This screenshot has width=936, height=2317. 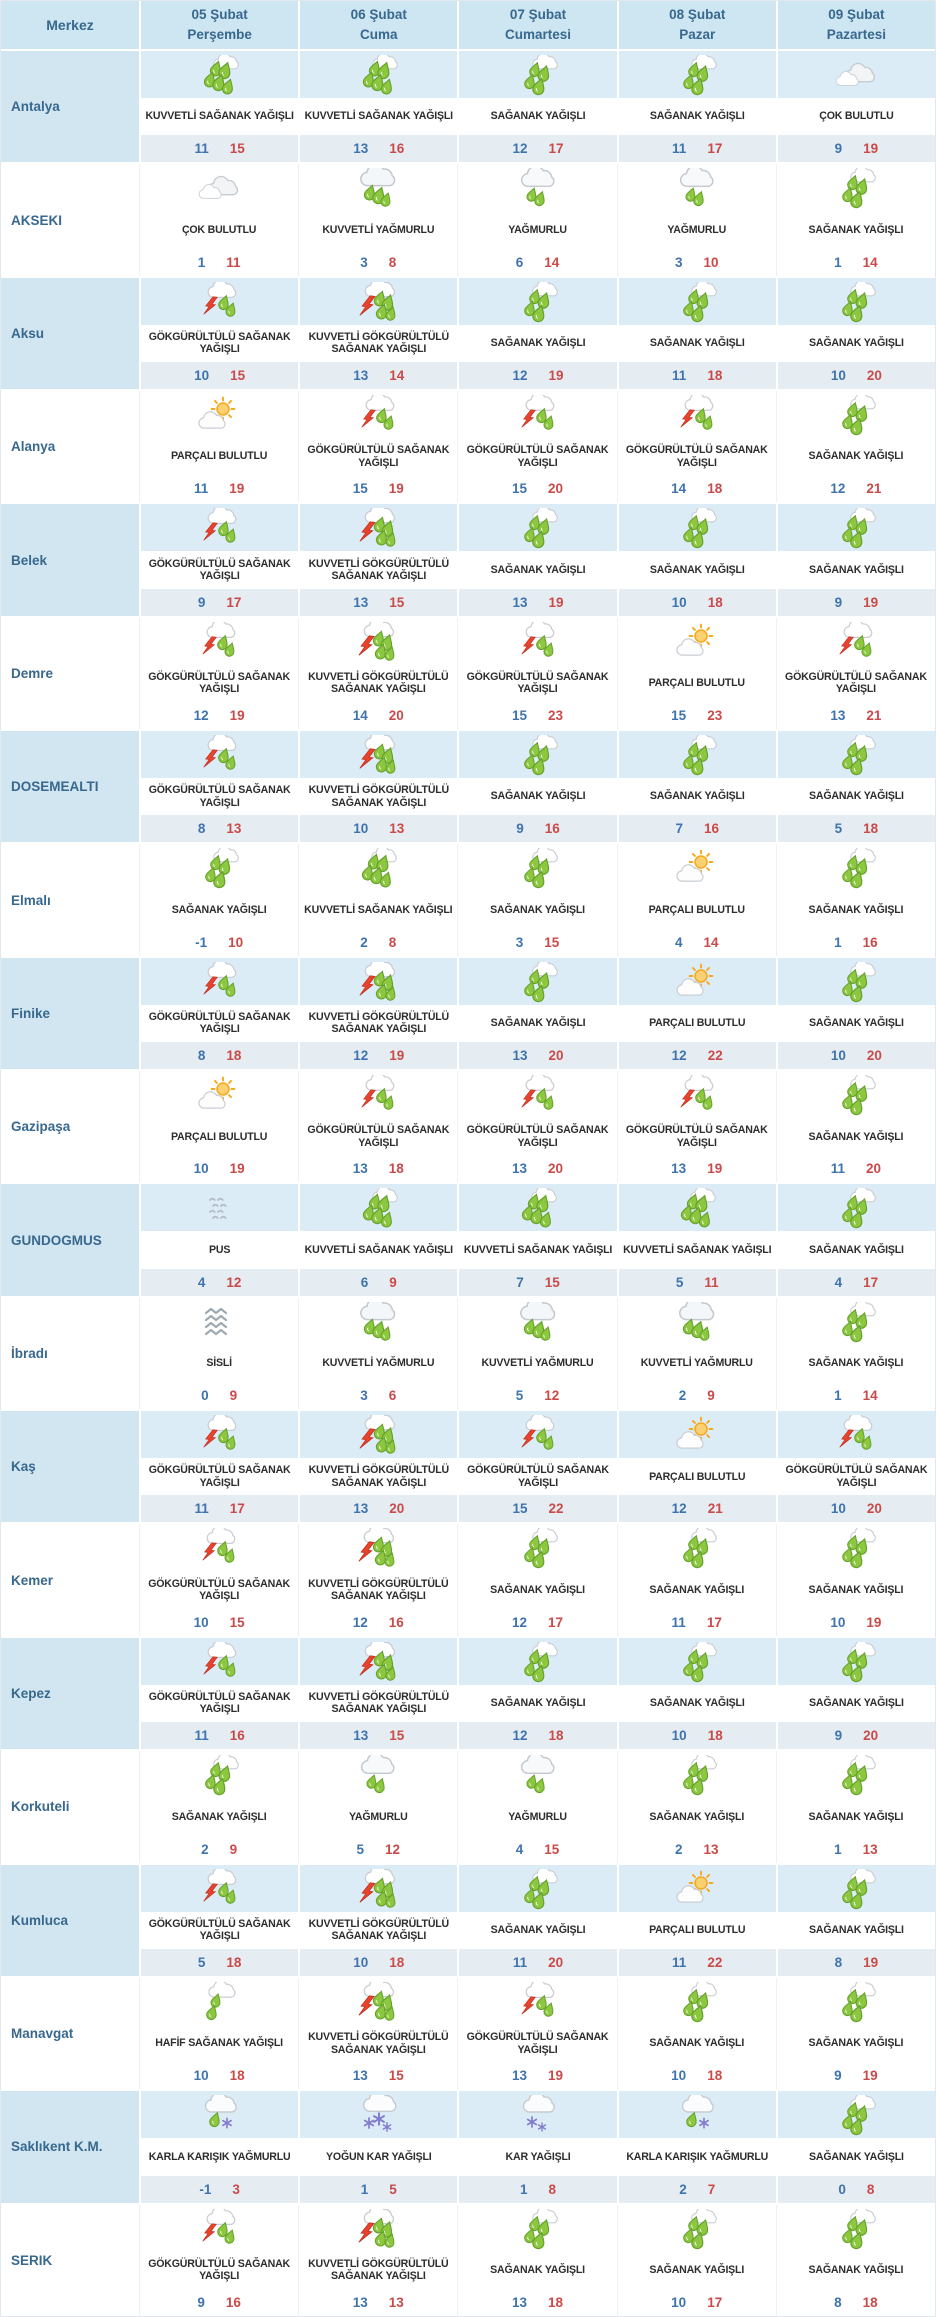 What do you see at coordinates (714, 1622) in the screenshot?
I see `max-temperature: 17` at bounding box center [714, 1622].